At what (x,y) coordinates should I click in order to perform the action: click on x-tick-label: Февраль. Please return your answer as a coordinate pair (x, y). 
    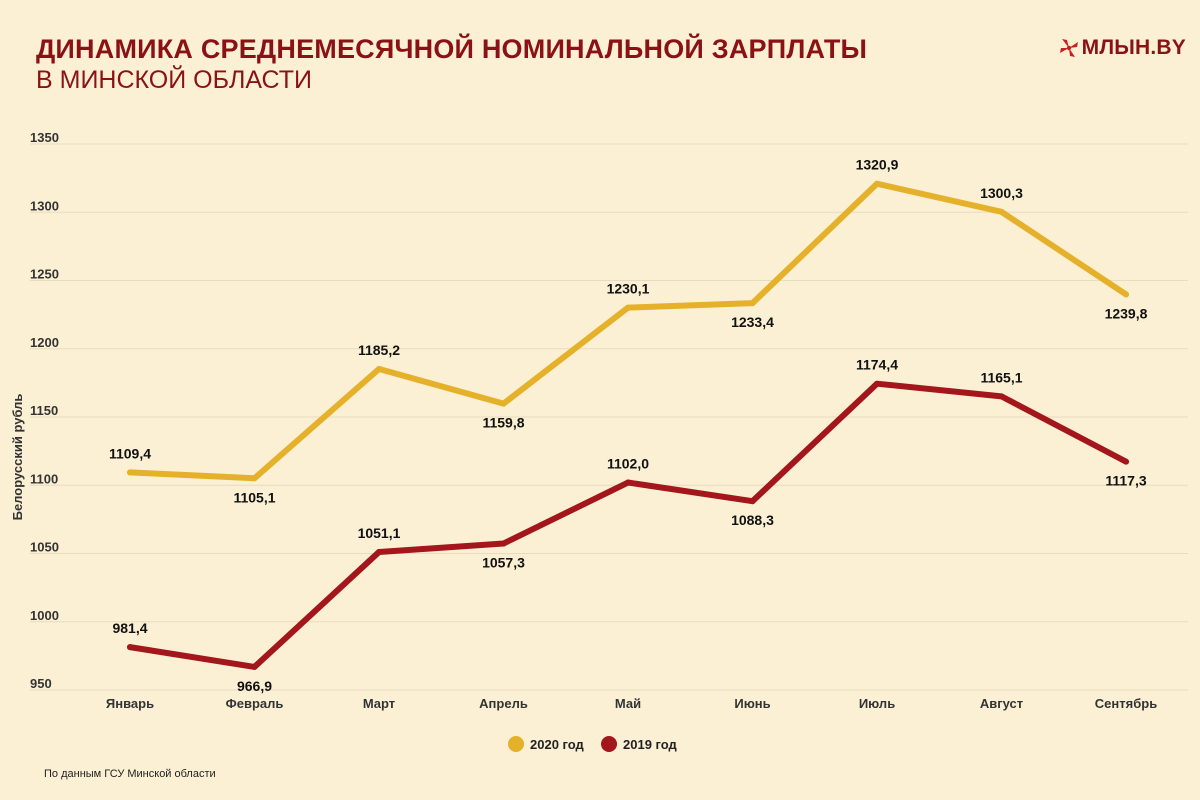
    Looking at the image, I should click on (255, 703).